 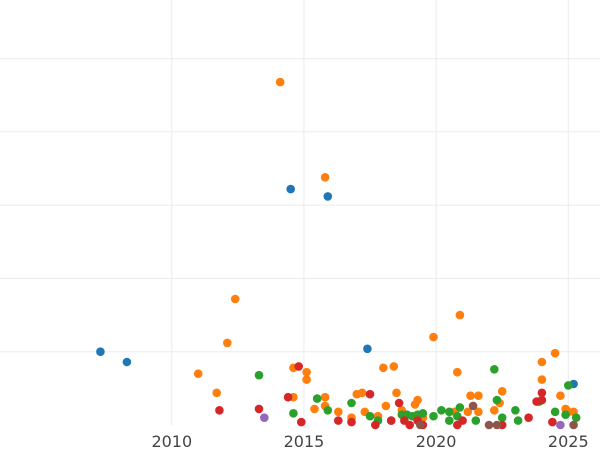 I want to click on x-tick-label-2015: 2015, so click(x=304, y=441).